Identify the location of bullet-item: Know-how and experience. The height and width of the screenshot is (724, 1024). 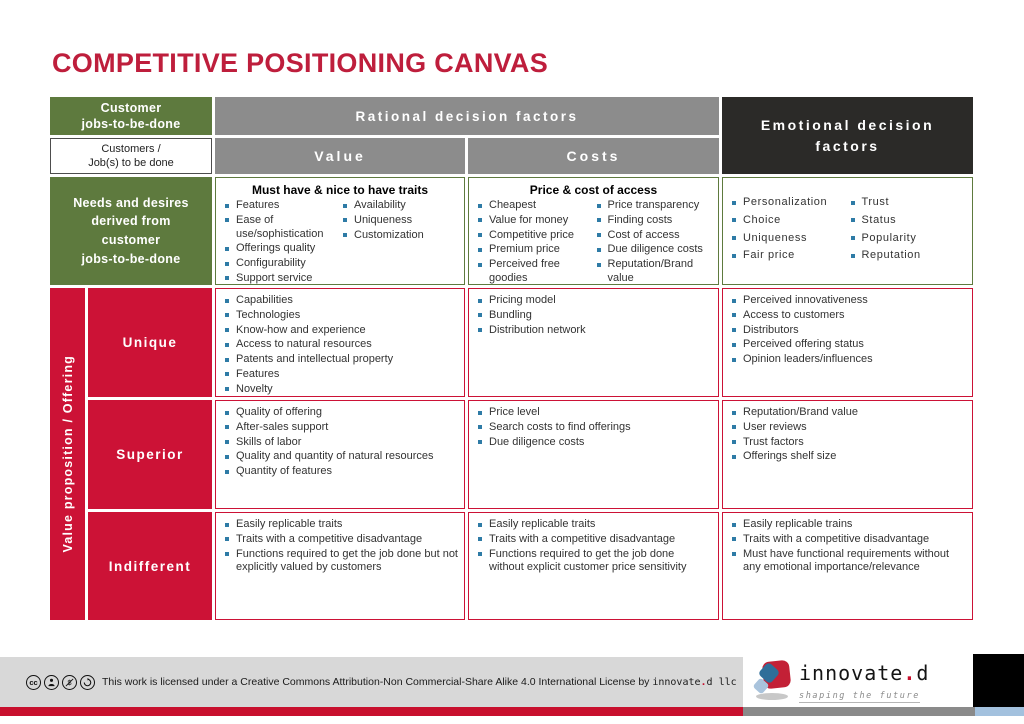
(340, 331).